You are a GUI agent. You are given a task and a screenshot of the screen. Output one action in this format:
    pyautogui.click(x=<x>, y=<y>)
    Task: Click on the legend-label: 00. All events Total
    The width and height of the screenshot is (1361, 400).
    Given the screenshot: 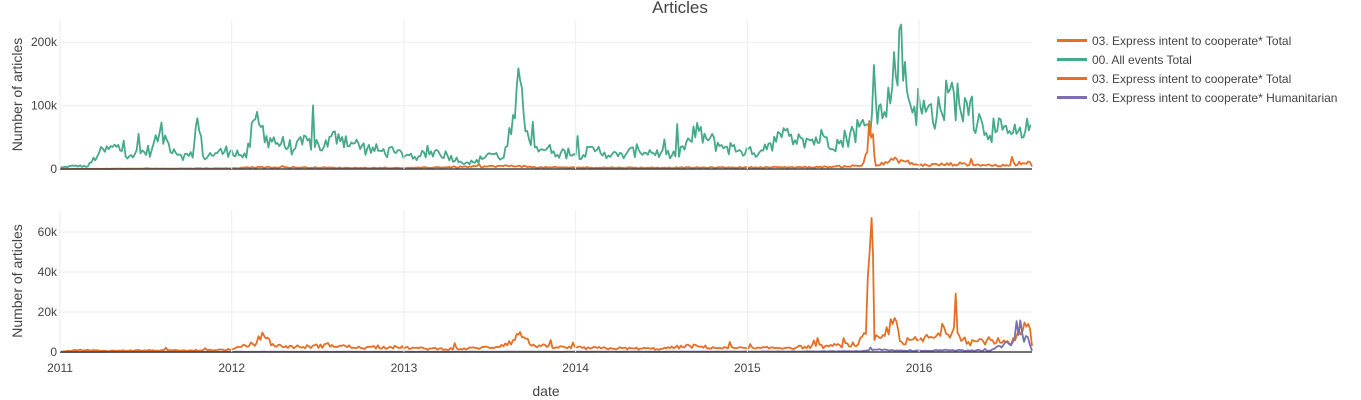 What is the action you would take?
    pyautogui.click(x=1142, y=59)
    